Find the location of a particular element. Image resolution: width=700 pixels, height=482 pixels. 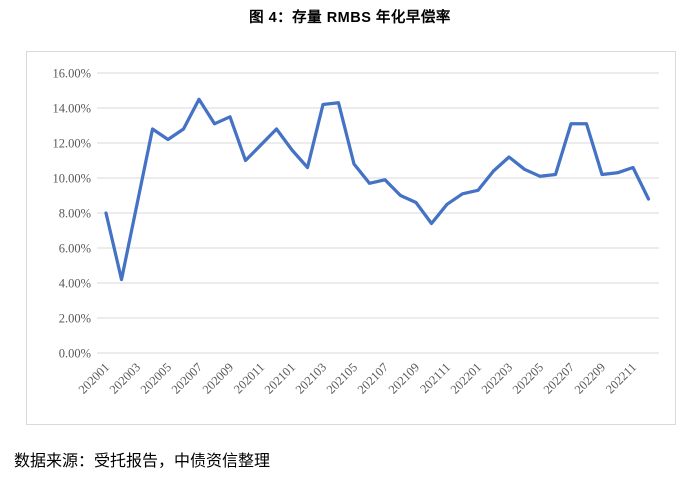

x-axis-tick-label: 202001 is located at coordinates (94, 378).